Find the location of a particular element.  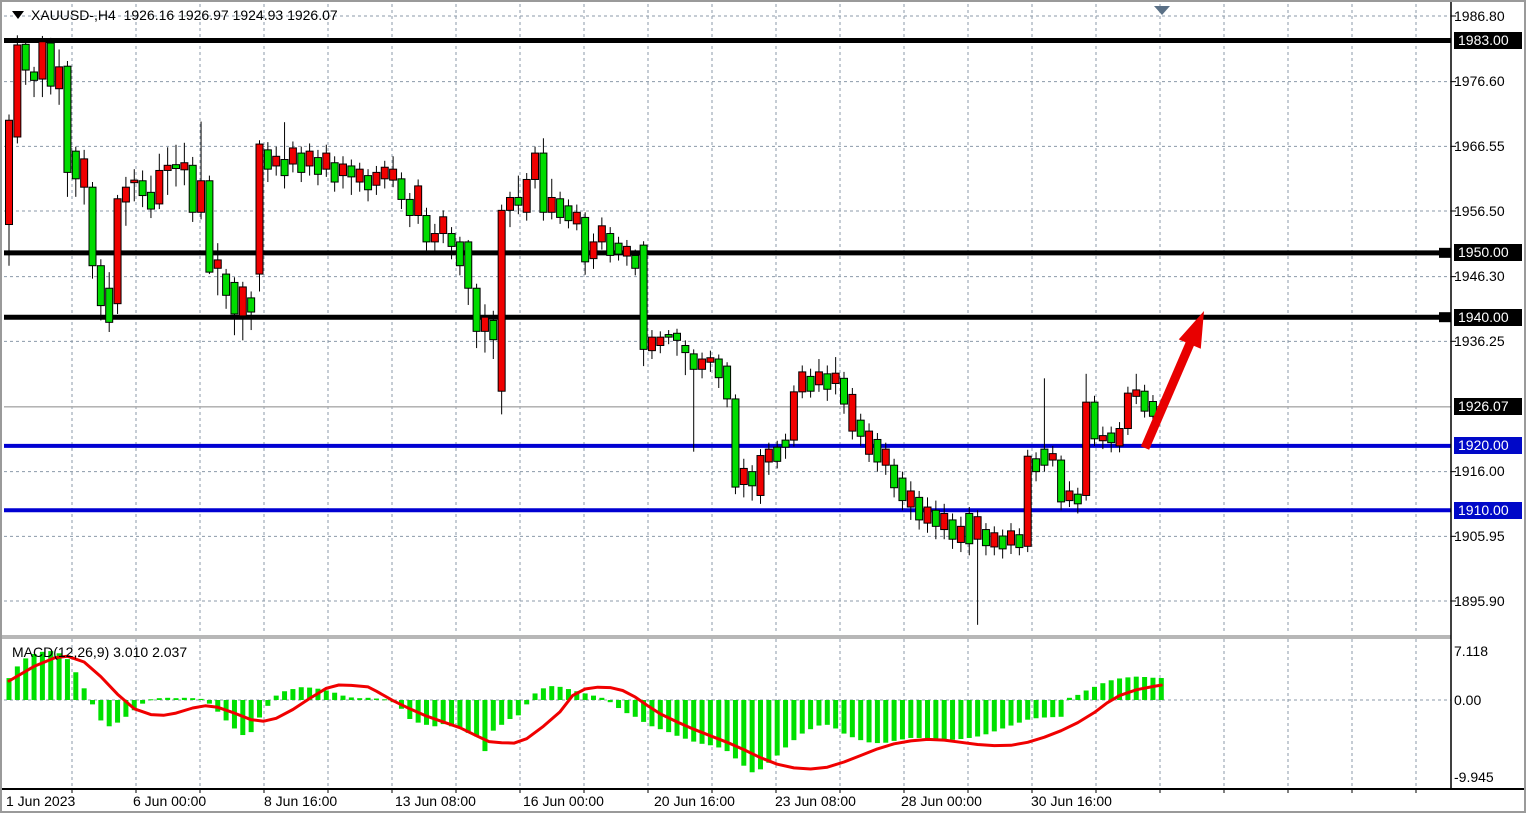

price-level-badge: 1926.07 is located at coordinates (1488, 407).